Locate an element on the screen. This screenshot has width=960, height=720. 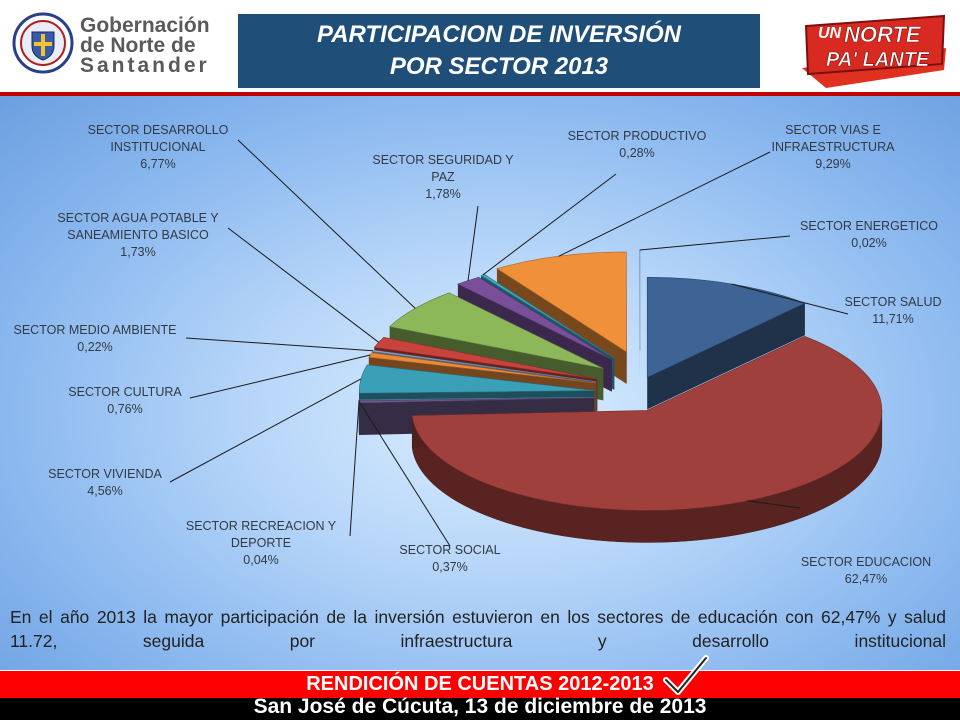
checkmark-icon is located at coordinates (686, 675).